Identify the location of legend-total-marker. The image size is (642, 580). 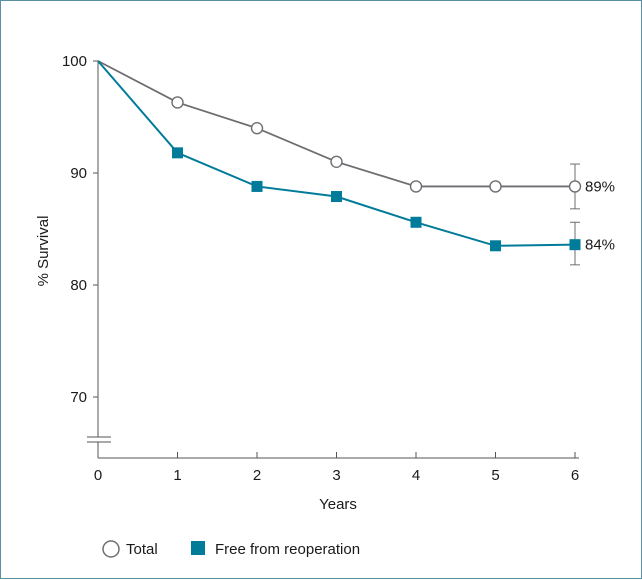
(111, 549).